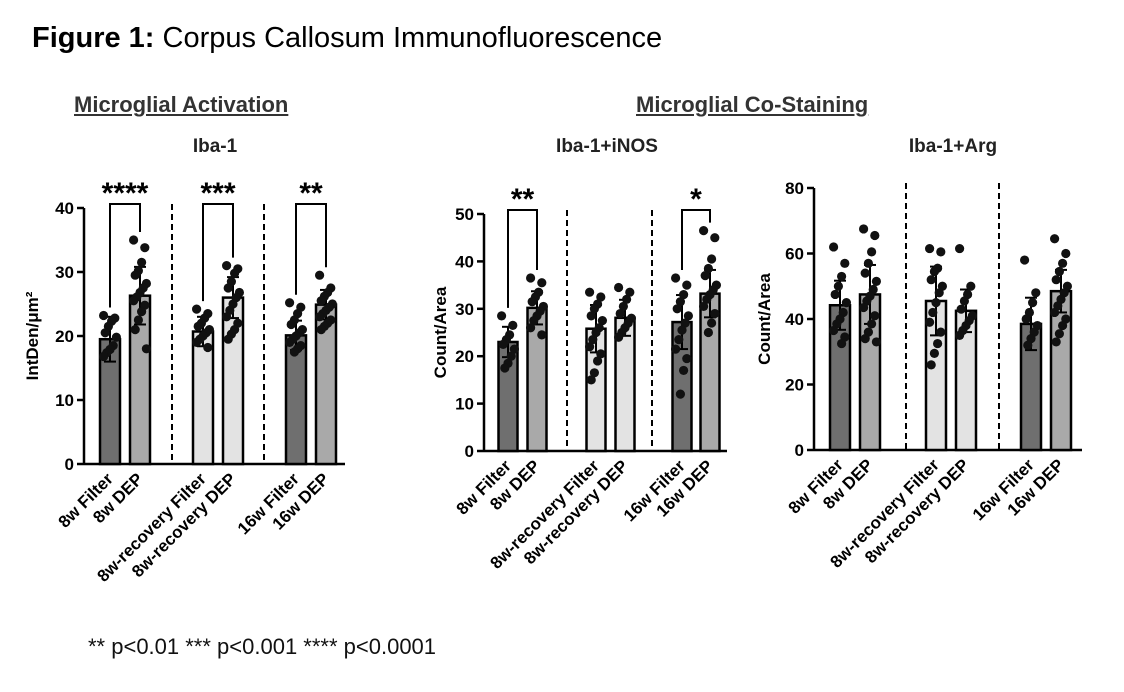 Image resolution: width=1124 pixels, height=692 pixels. I want to click on chart-title: Iba-1+Arg, so click(953, 146).